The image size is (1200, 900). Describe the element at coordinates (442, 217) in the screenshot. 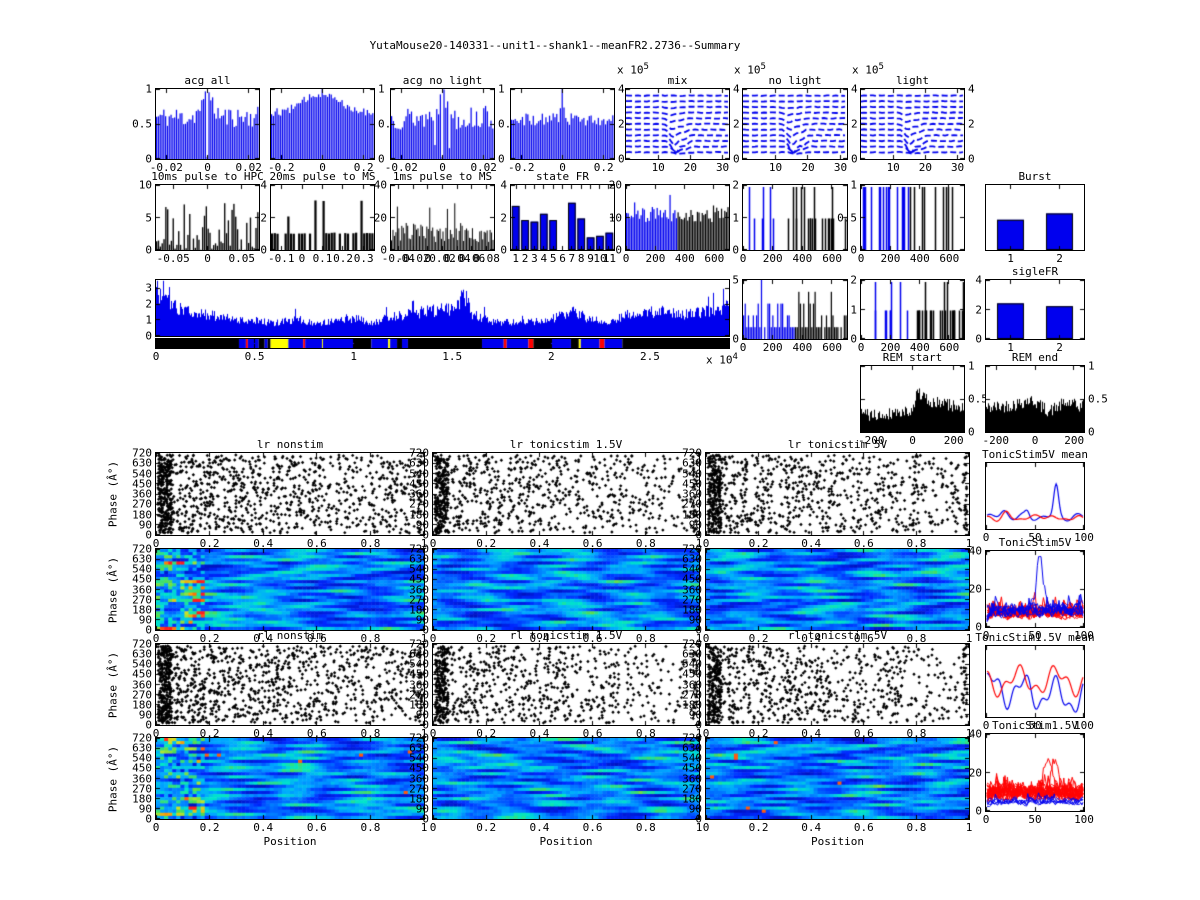

I see `panel-pulse-ms-1ms` at that location.